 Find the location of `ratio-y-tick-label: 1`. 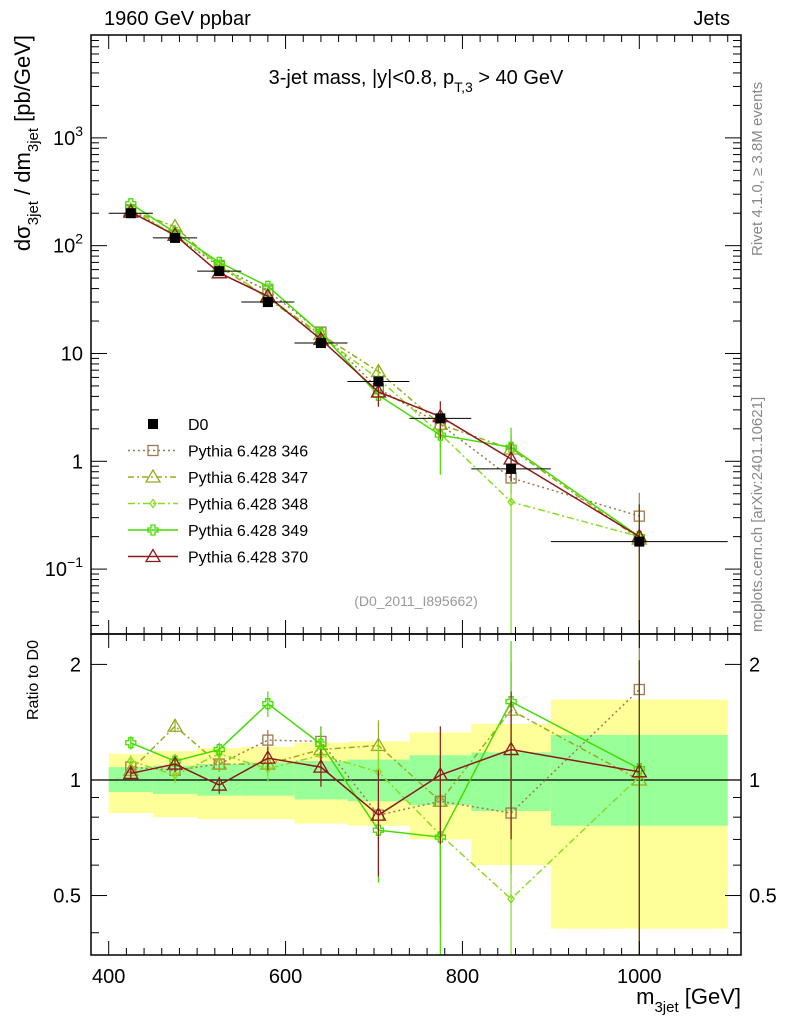

ratio-y-tick-label: 1 is located at coordinates (75, 781).